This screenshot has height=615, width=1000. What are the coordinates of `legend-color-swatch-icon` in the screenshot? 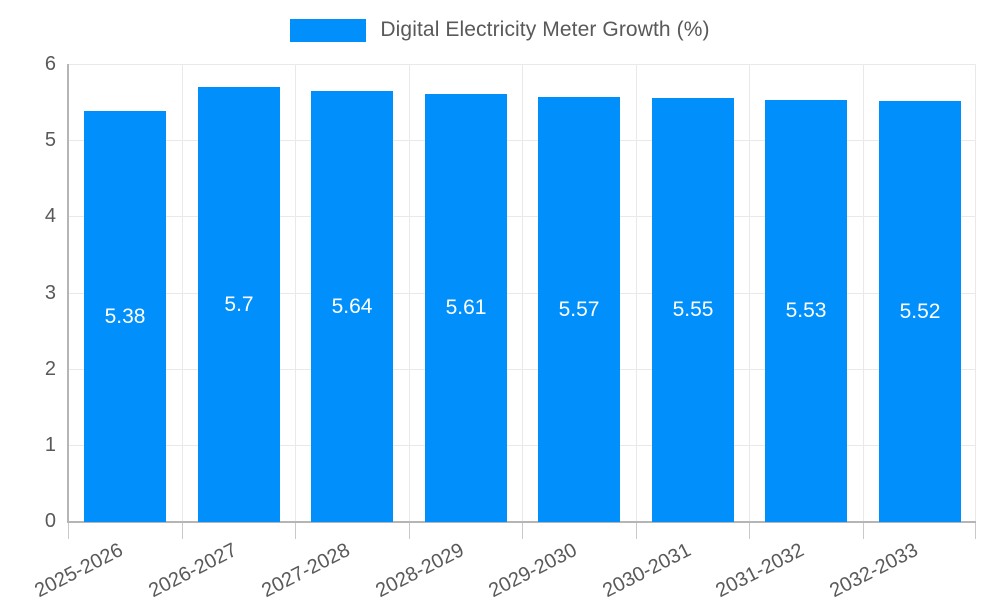 It's located at (328, 30).